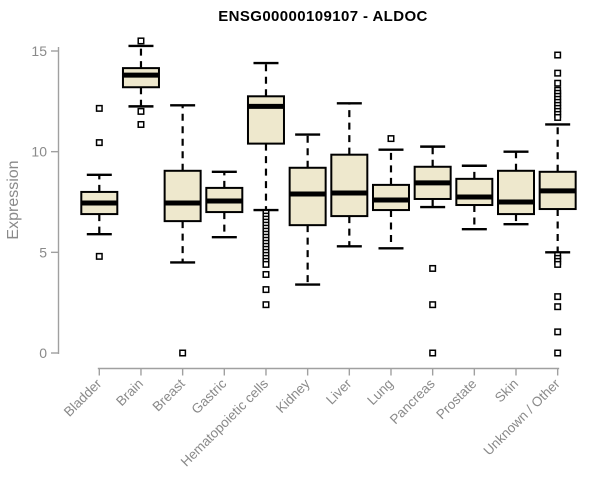 This screenshot has height=500, width=600. What do you see at coordinates (390, 197) in the screenshot?
I see `box-lung` at bounding box center [390, 197].